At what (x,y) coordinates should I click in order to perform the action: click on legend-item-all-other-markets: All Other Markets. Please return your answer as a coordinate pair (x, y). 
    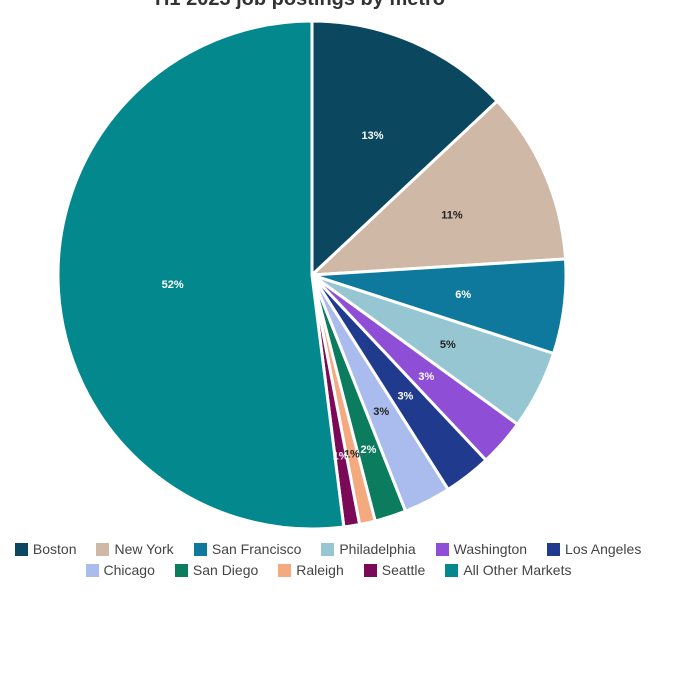
    Looking at the image, I should click on (508, 570).